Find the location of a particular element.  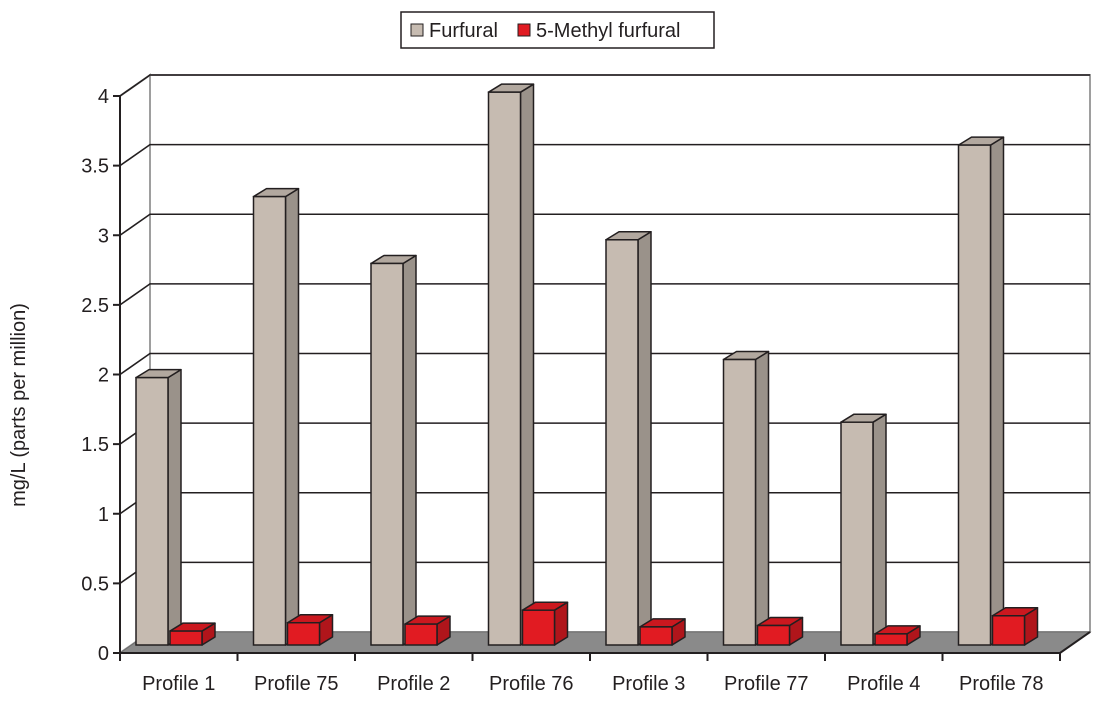

legend-swatch-furfural is located at coordinates (417, 30).